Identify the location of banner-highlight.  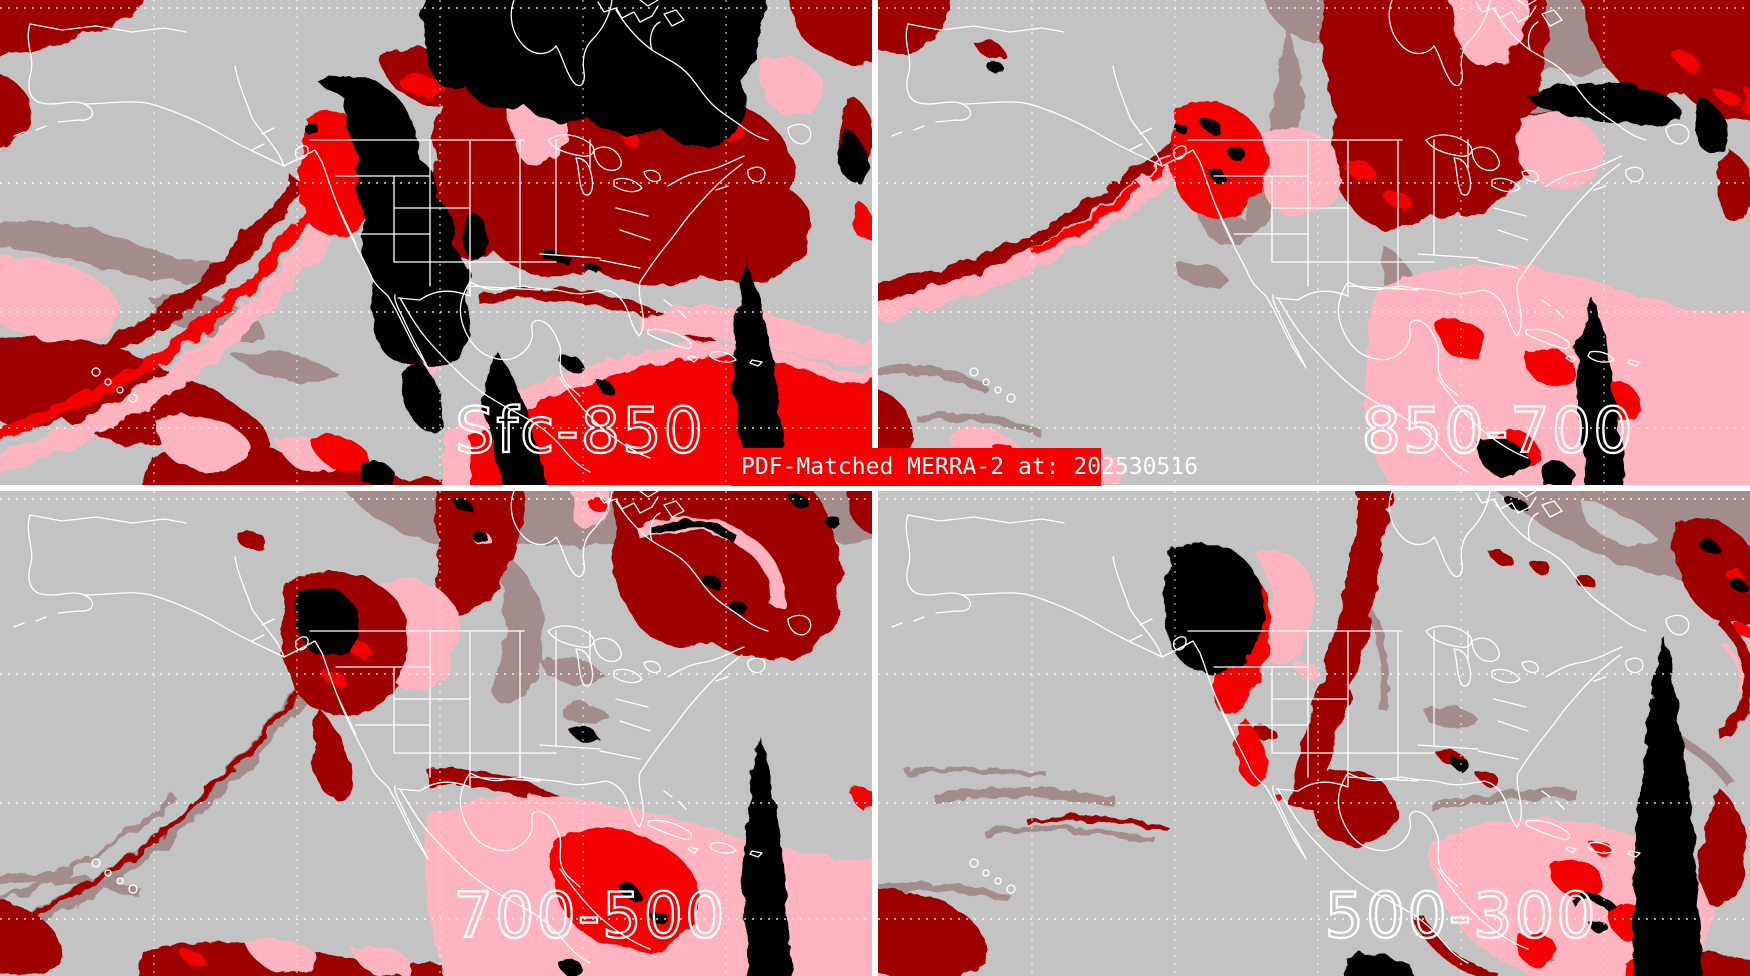
(916, 467).